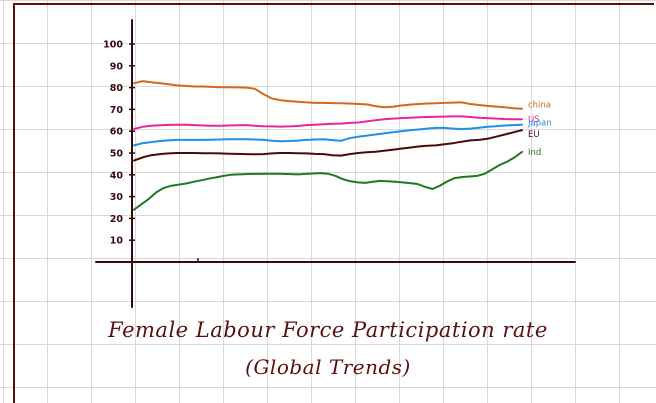 The image size is (656, 403). I want to click on series-label-eu: EU, so click(534, 135).